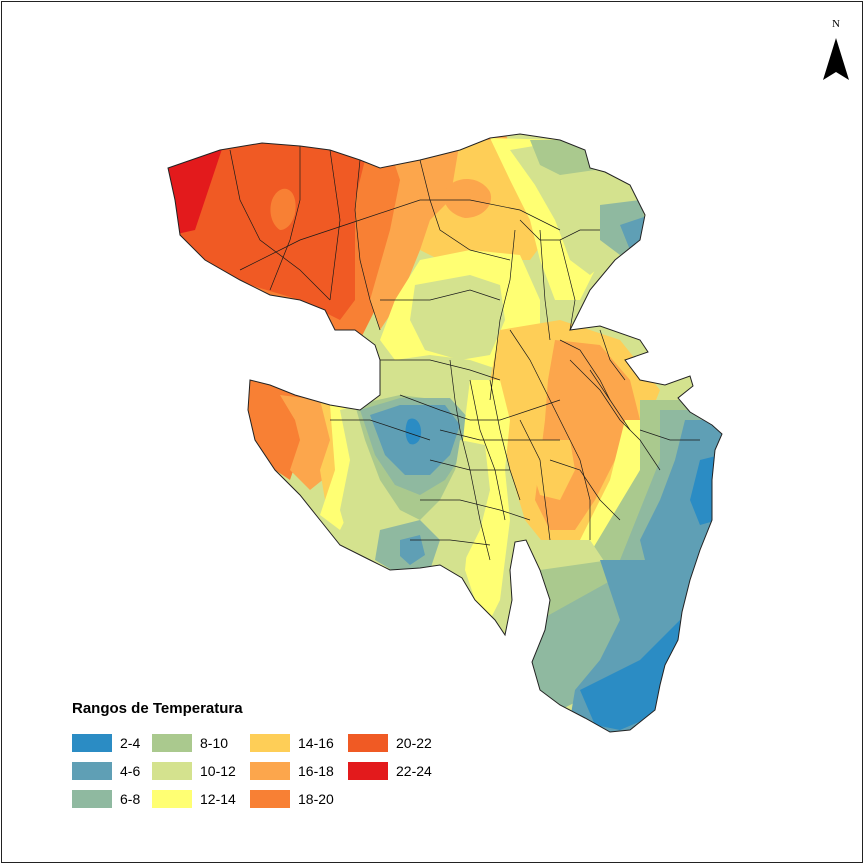 This screenshot has width=866, height=866. Describe the element at coordinates (283, 209) in the screenshot. I see `zone-18-20-spot` at that location.